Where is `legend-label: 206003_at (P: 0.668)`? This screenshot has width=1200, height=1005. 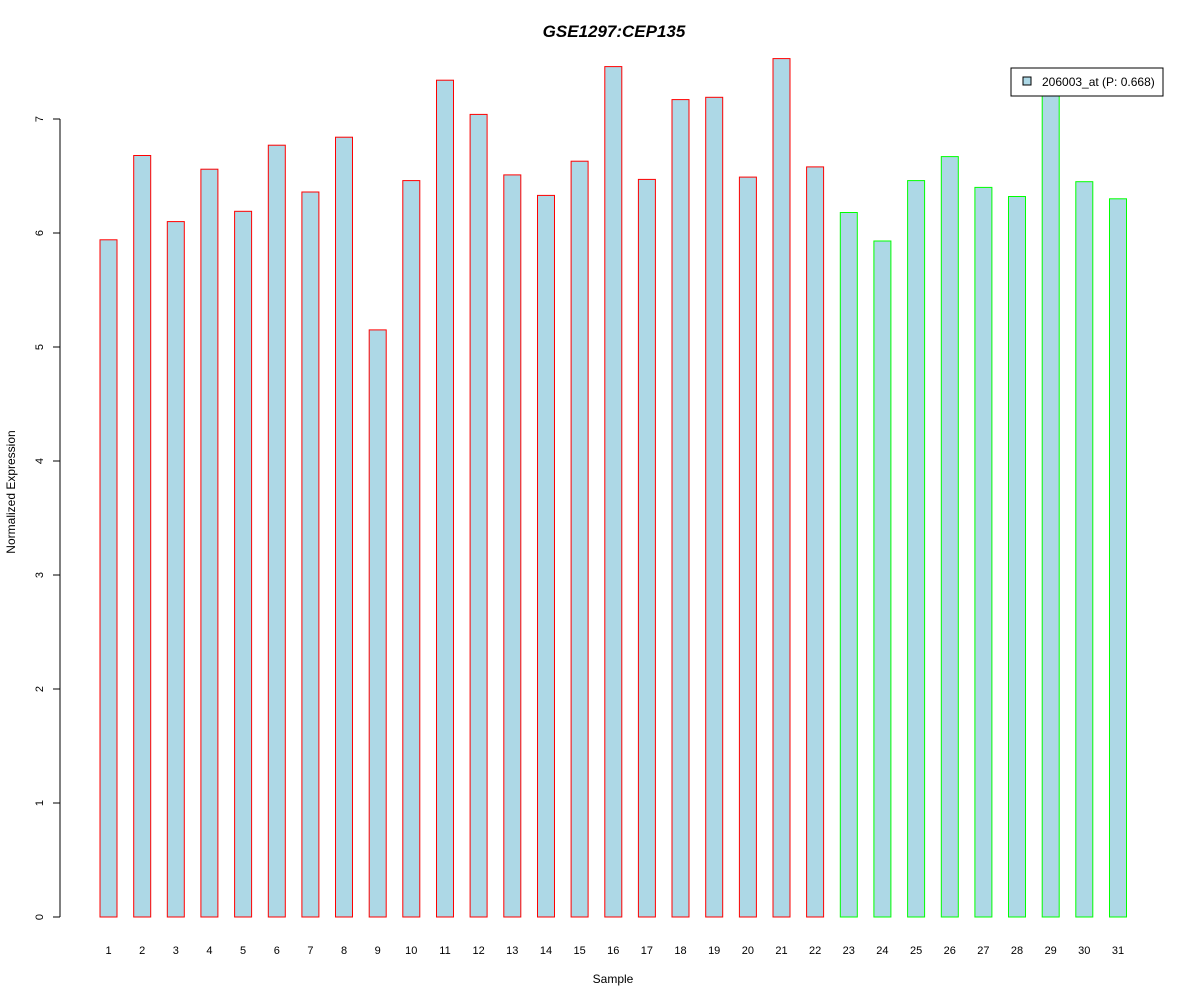
legend-label: 206003_at (P: 0.668) is located at coordinates (1098, 82).